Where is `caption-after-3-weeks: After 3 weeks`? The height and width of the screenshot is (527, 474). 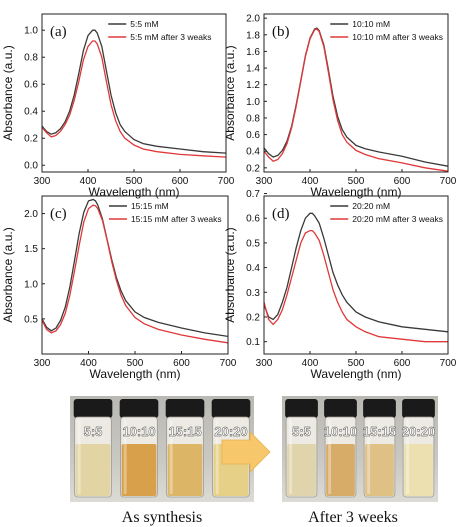
caption-after-3-weeks: After 3 weeks is located at coordinates (353, 517).